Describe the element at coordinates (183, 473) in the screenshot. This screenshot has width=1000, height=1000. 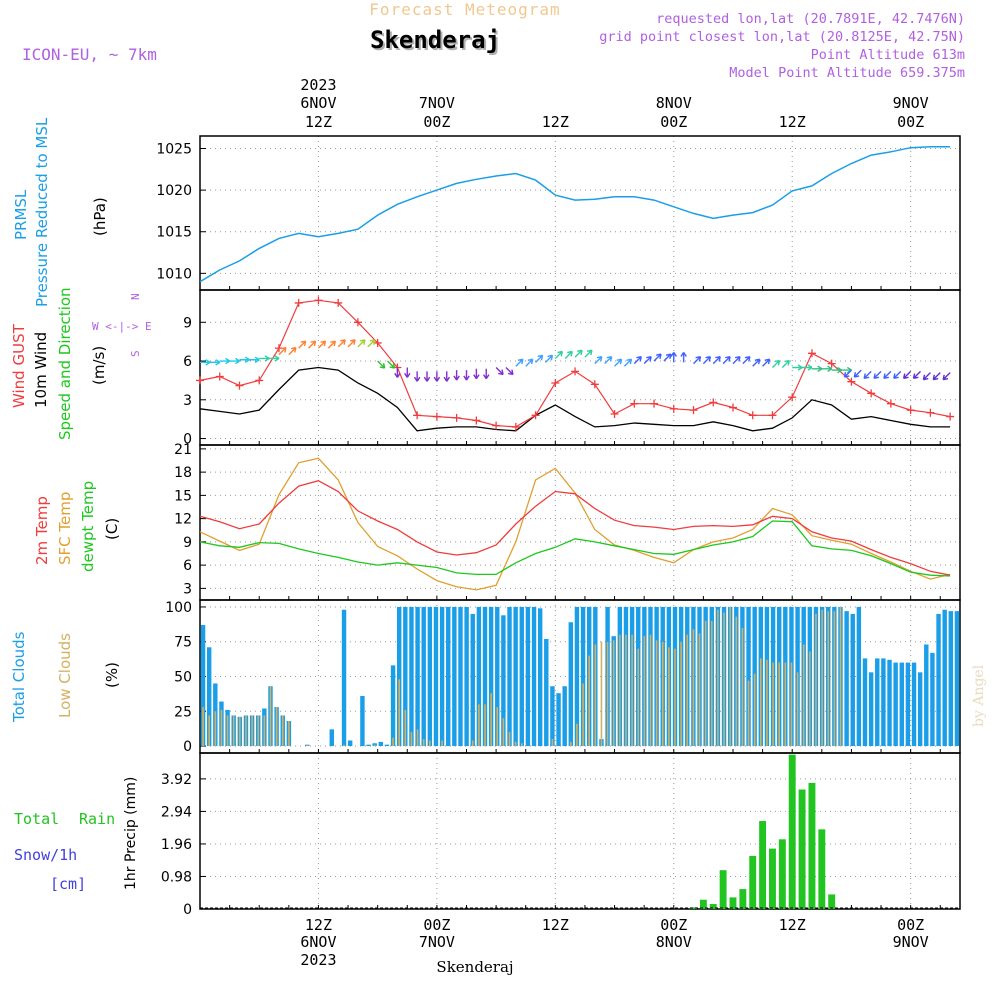
I see `y-tick-label: 18` at that location.